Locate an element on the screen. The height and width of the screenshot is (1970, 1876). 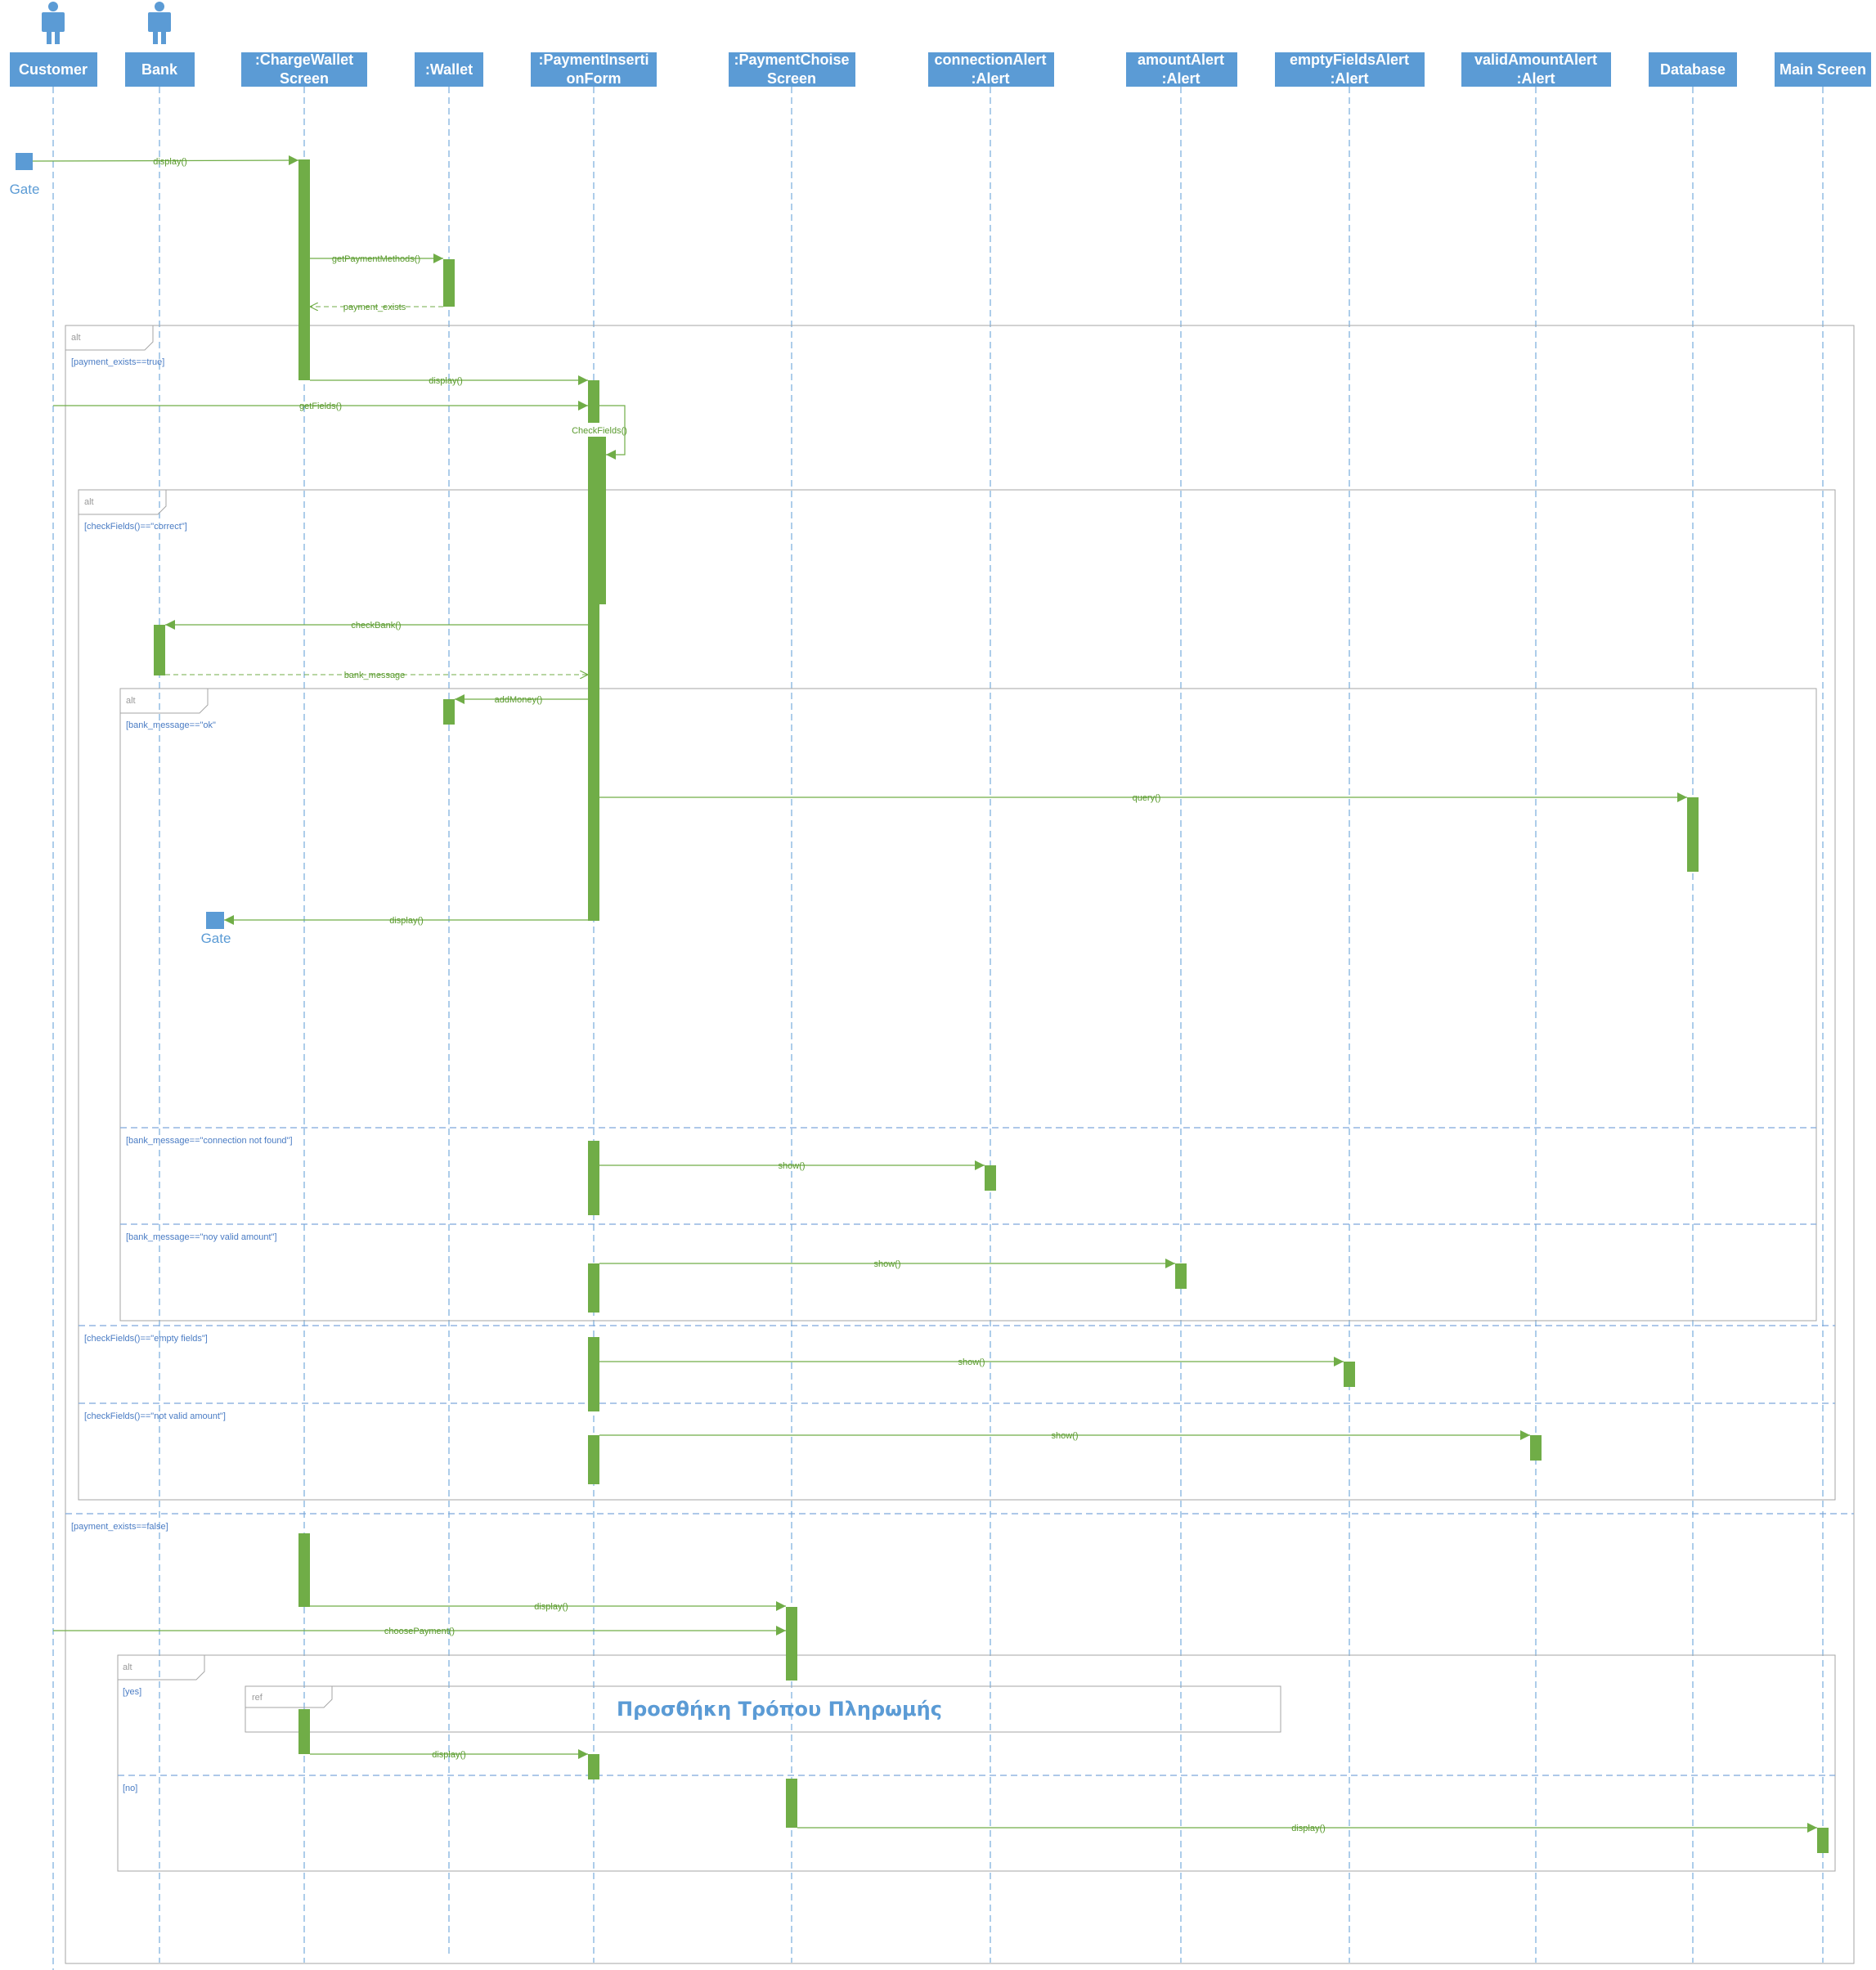
frame-operator: ref is located at coordinates (257, 1698).